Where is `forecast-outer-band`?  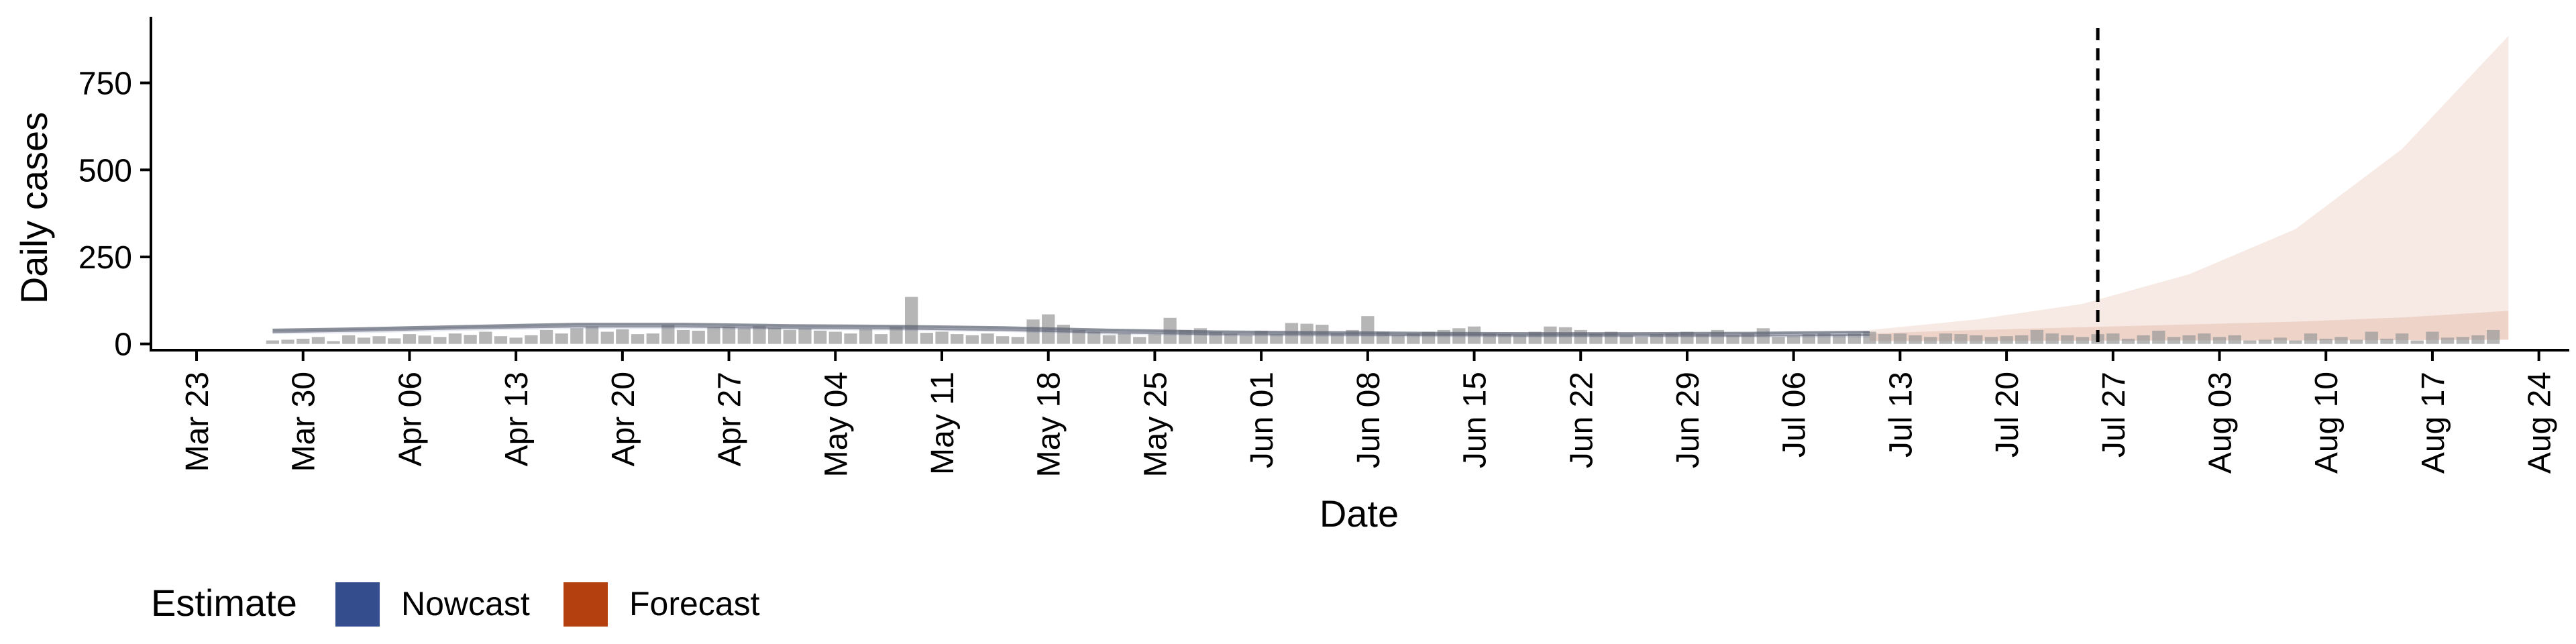 forecast-outer-band is located at coordinates (2189, 188).